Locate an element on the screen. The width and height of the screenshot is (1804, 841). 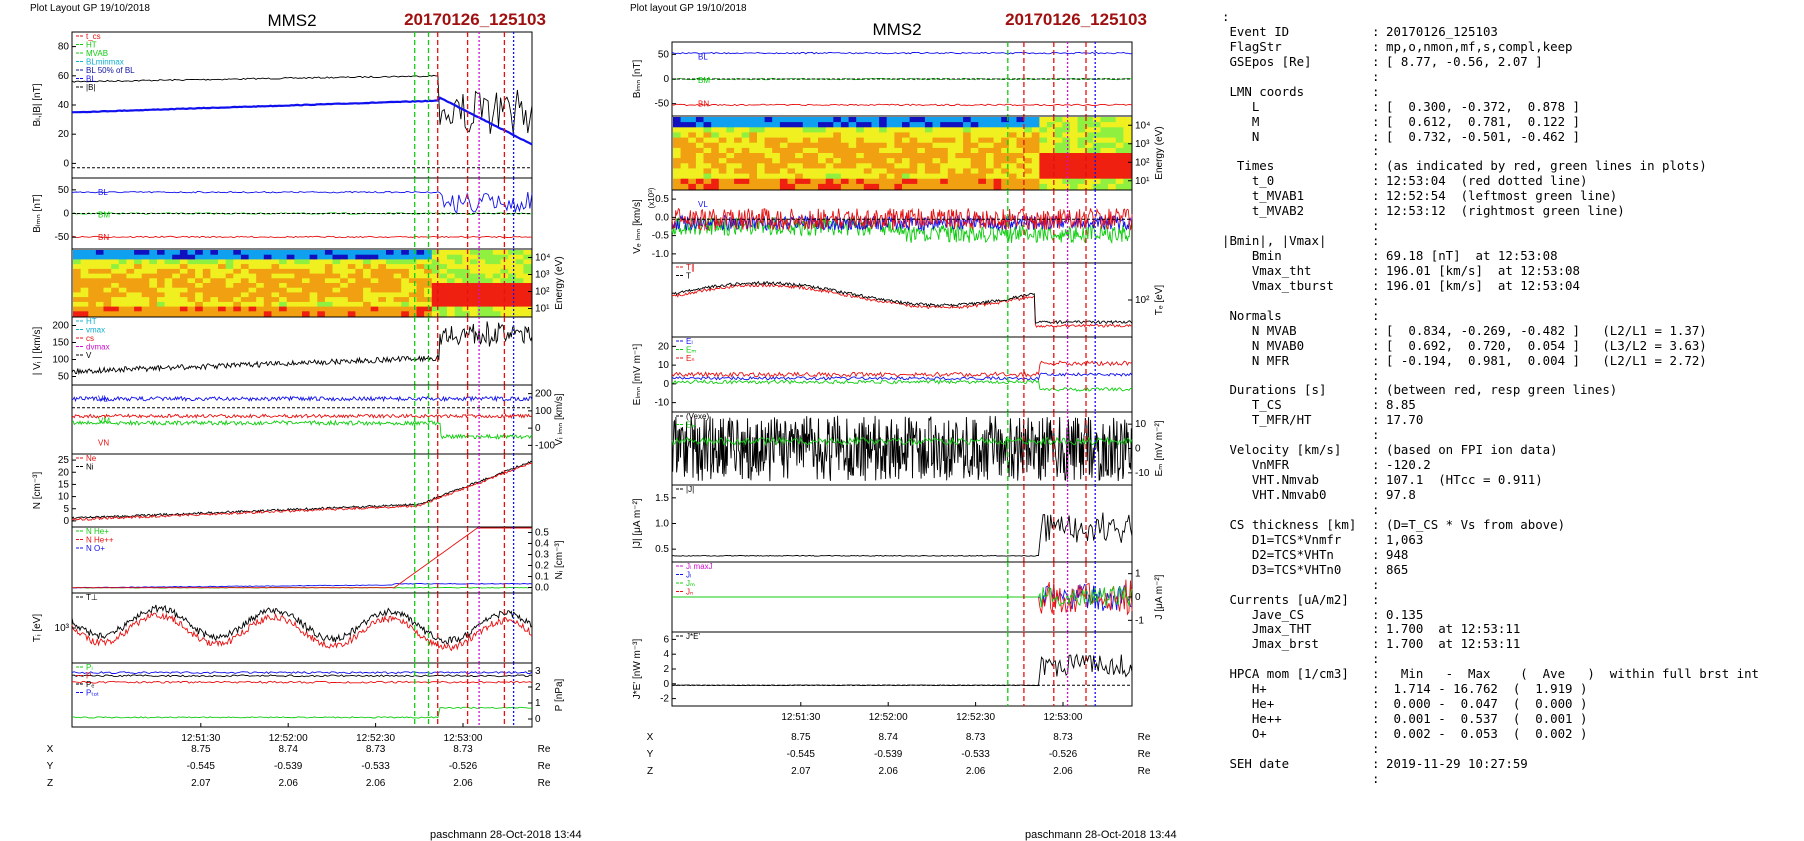
x-tick-label: 12:51:30 is located at coordinates (800, 717).